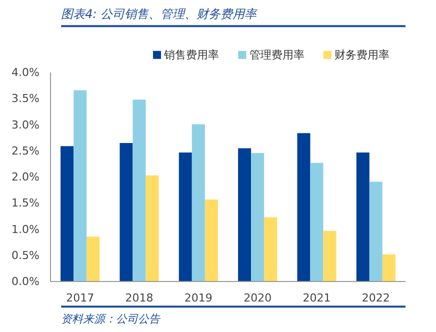  Describe the element at coordinates (111, 319) in the screenshot. I see `text: 资料来源：公司公告` at that location.